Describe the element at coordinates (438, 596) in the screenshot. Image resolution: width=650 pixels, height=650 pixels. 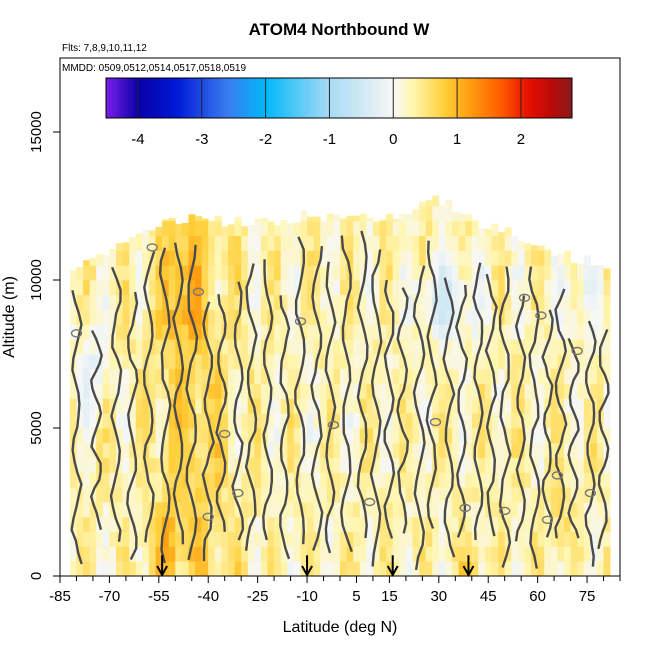
I see `x-tick-label: 30` at that location.